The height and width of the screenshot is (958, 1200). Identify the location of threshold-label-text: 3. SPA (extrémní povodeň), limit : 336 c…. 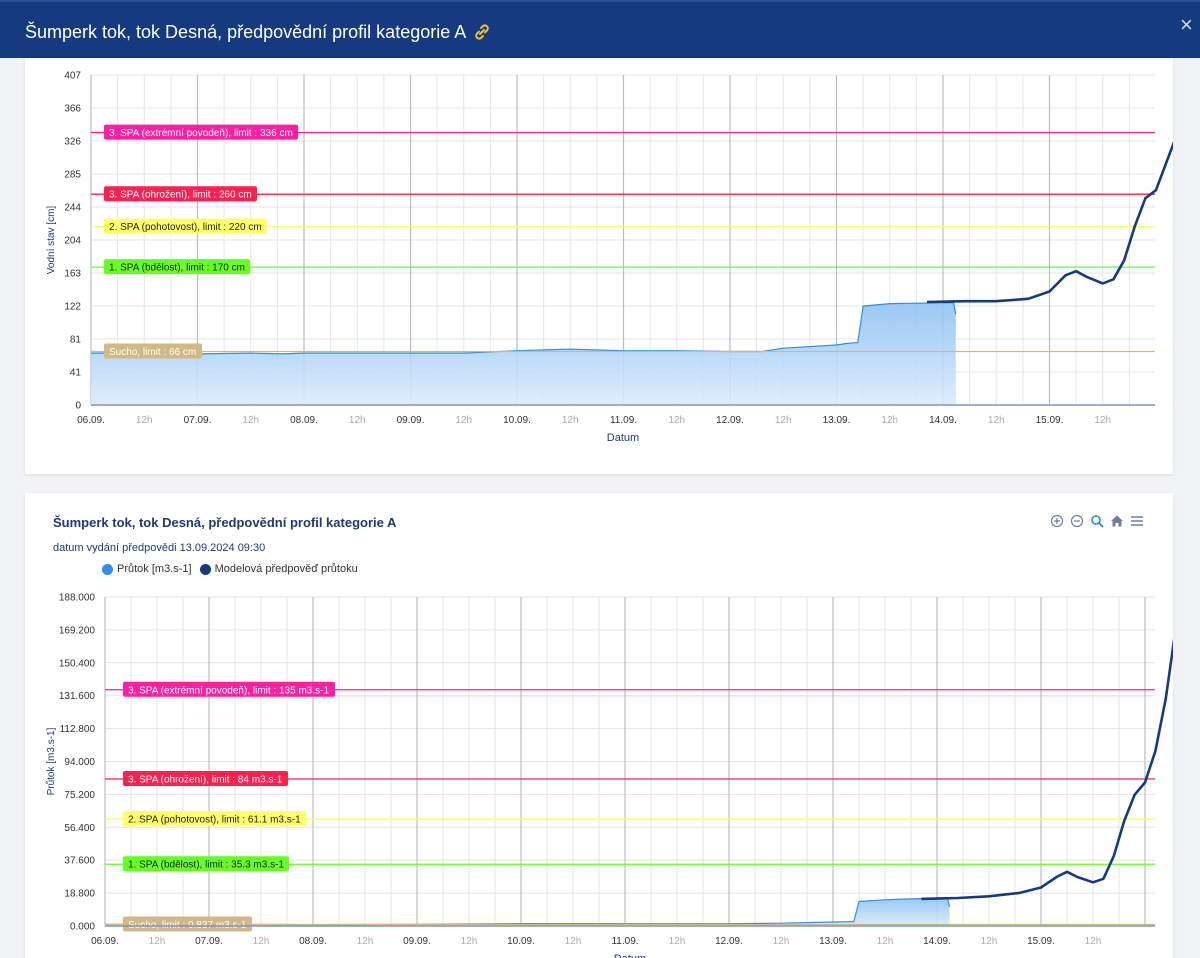
(201, 133).